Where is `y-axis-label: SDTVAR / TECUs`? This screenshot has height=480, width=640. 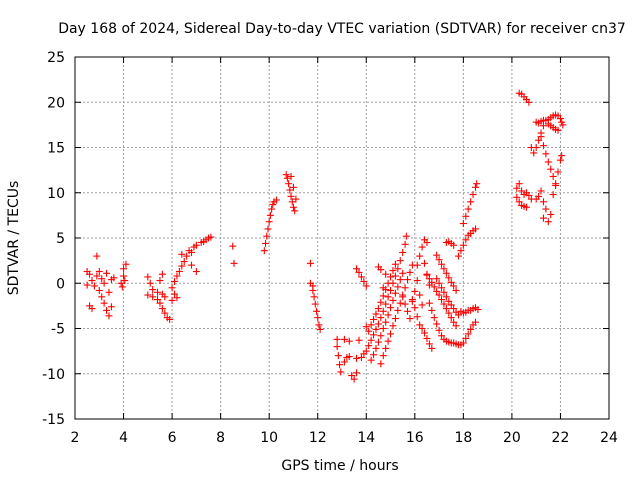
y-axis-label: SDTVAR / TECUs is located at coordinates (14, 238).